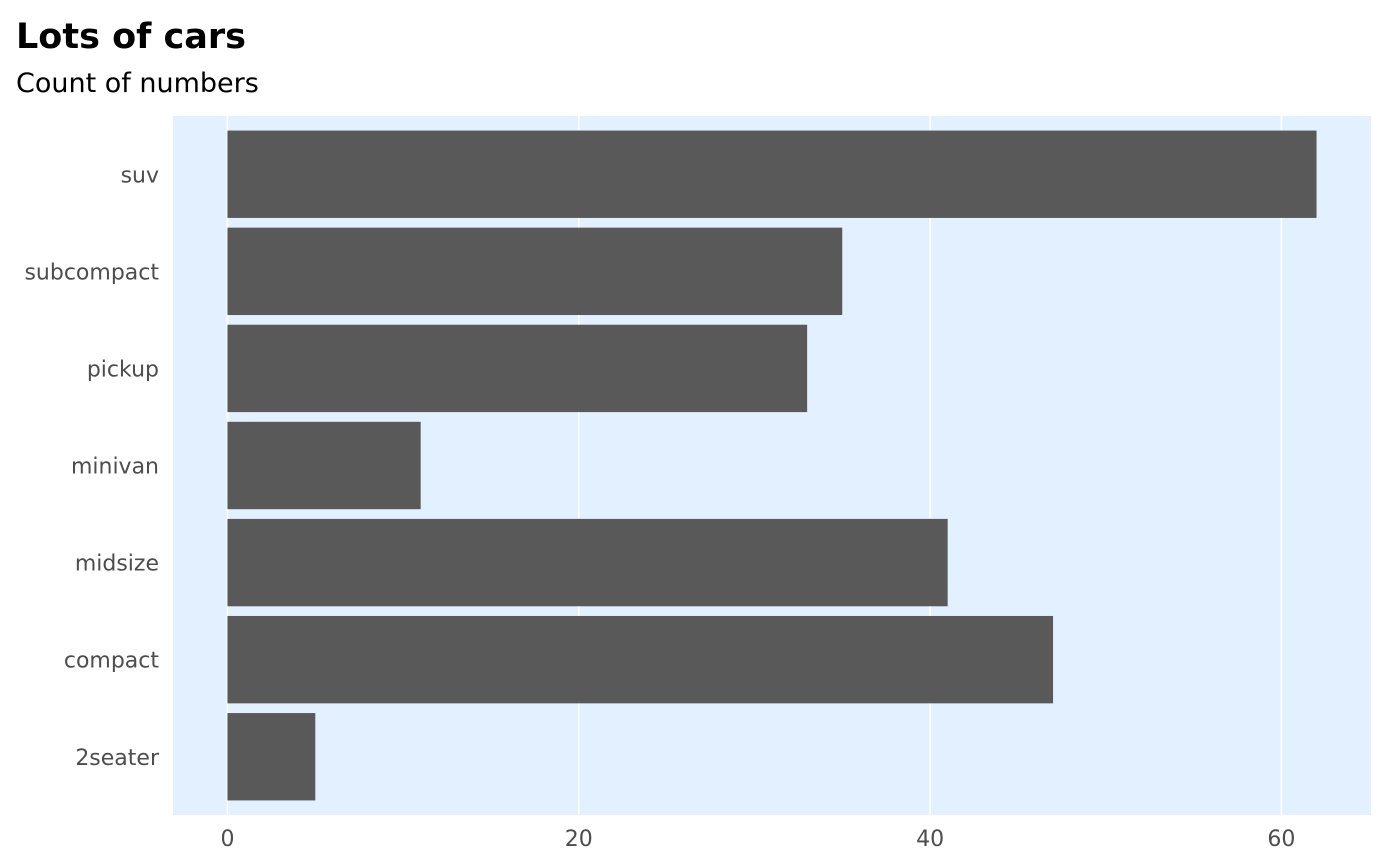  What do you see at coordinates (137, 83) in the screenshot?
I see `chart-subtitle: Count of numbers` at bounding box center [137, 83].